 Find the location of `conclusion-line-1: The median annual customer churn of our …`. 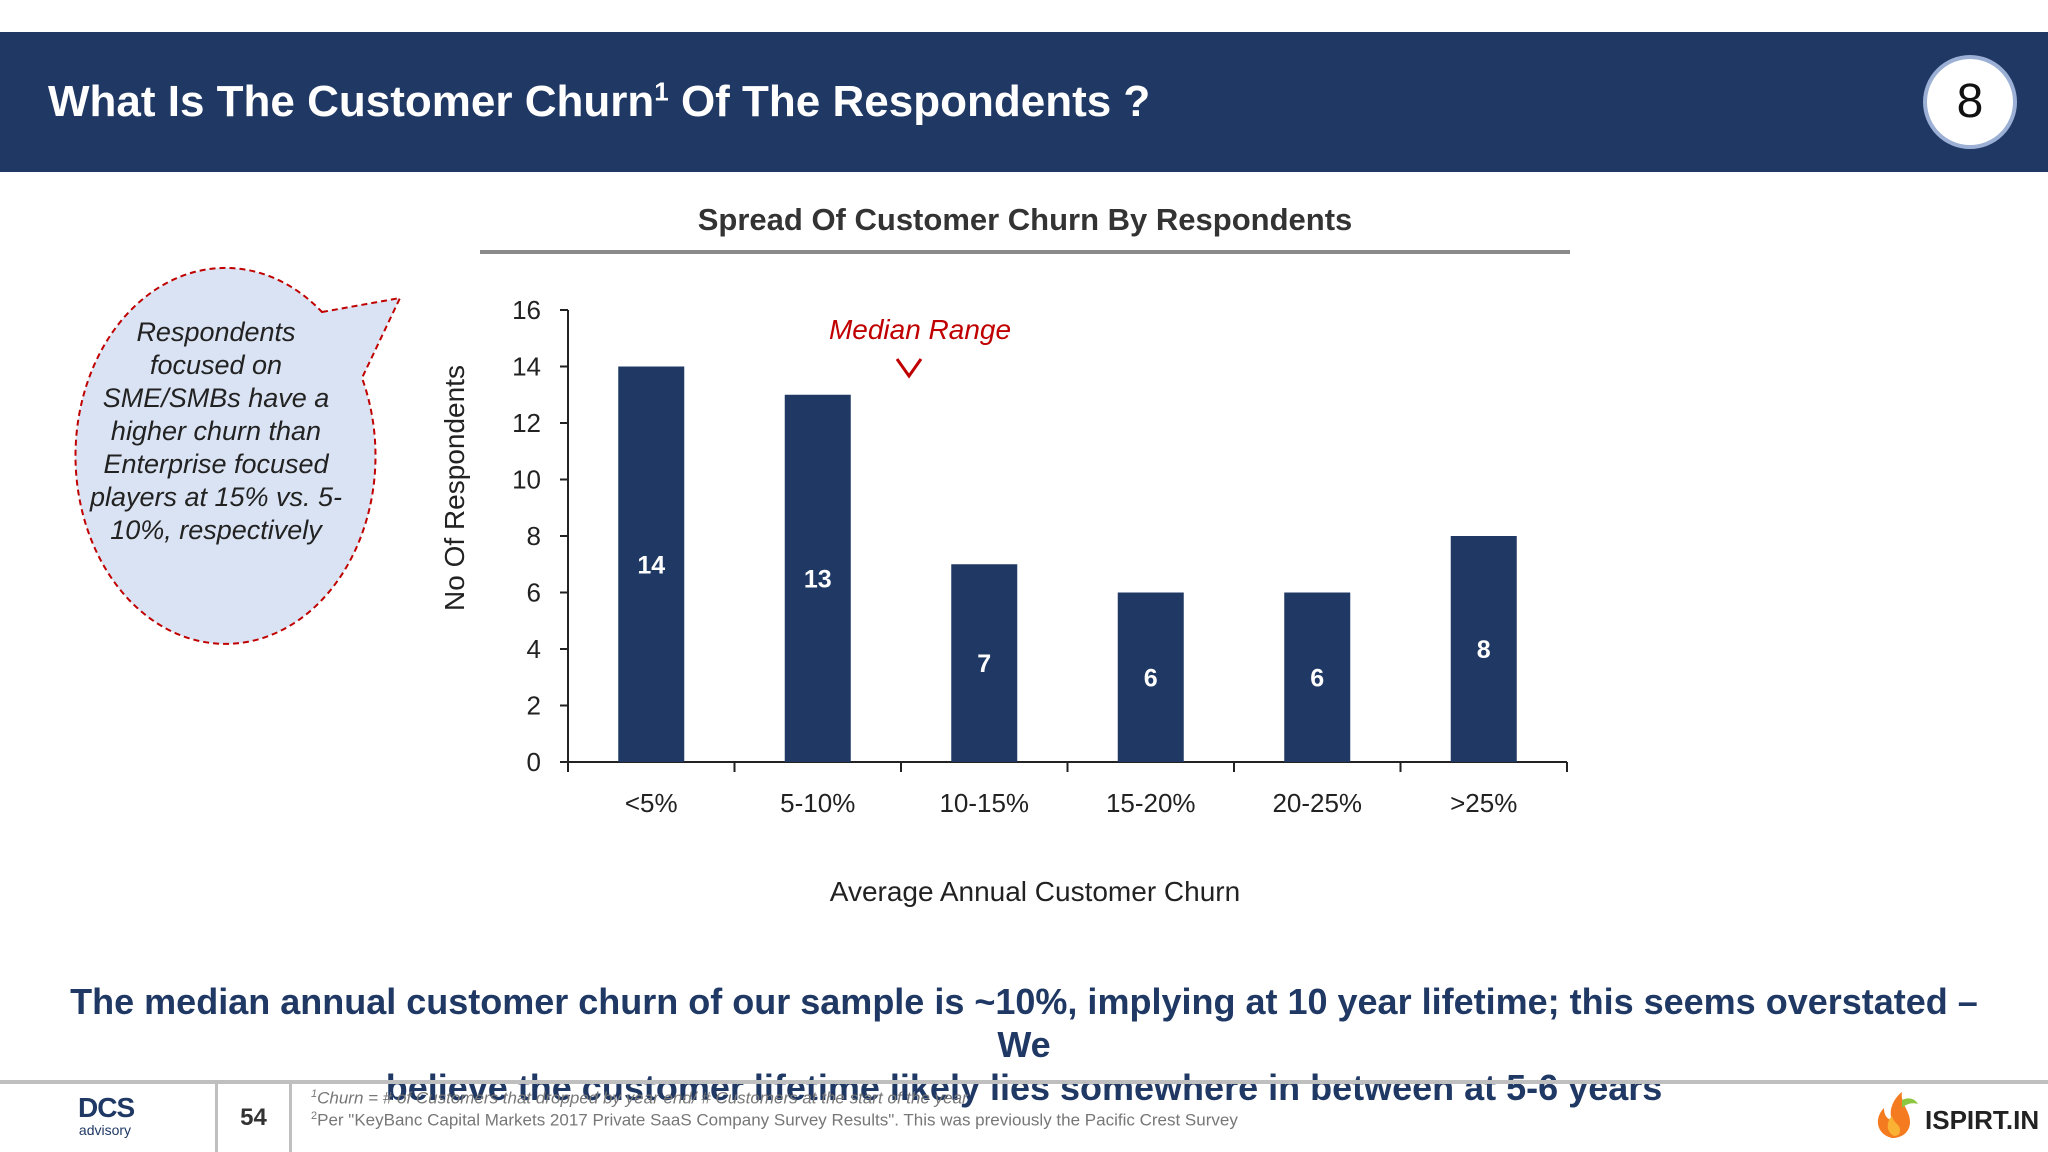

conclusion-line-1: The median annual customer churn of our … is located at coordinates (1024, 1023).